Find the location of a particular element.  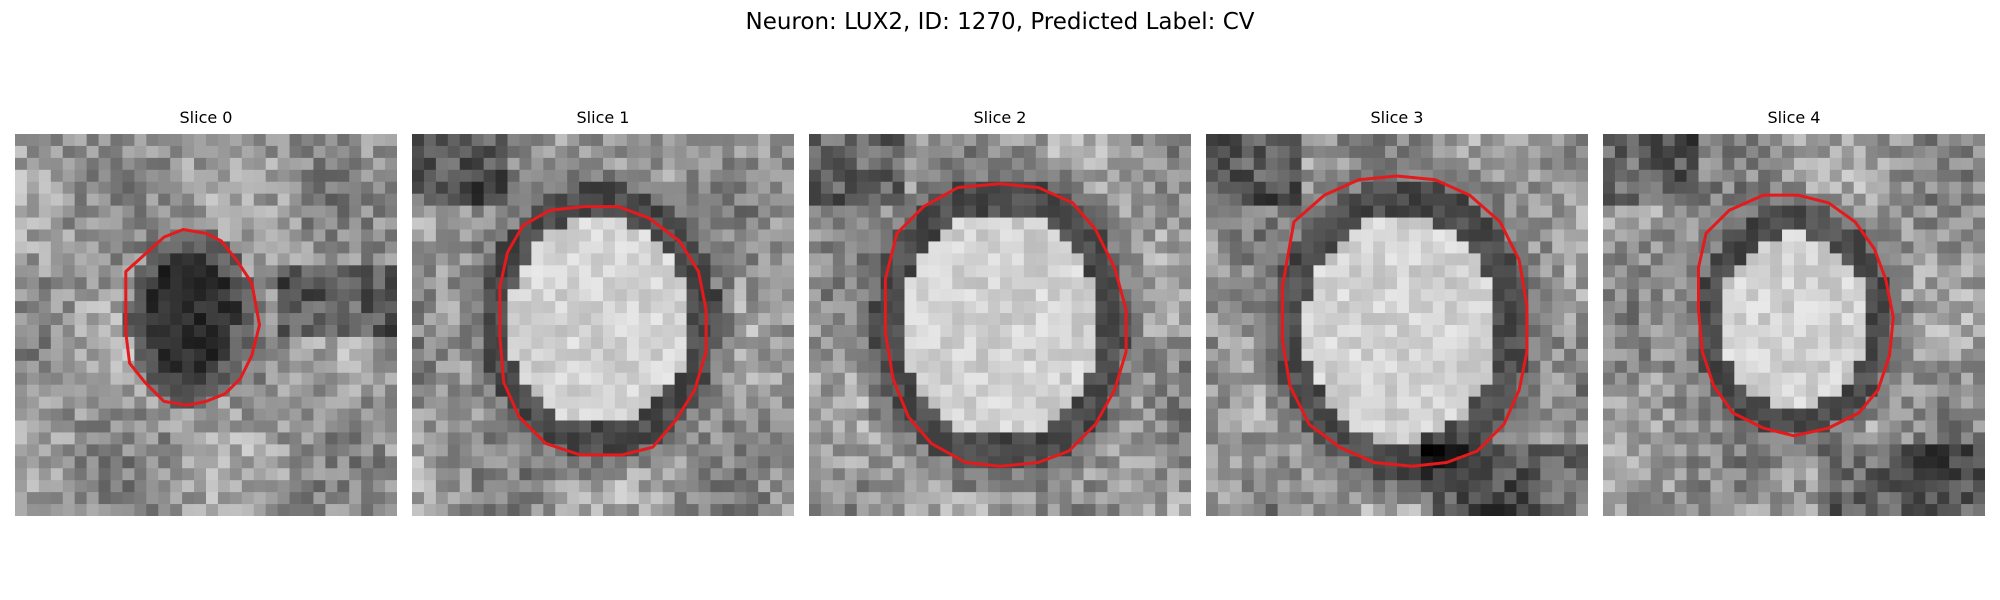

slice-4-pixels is located at coordinates (1794, 325).